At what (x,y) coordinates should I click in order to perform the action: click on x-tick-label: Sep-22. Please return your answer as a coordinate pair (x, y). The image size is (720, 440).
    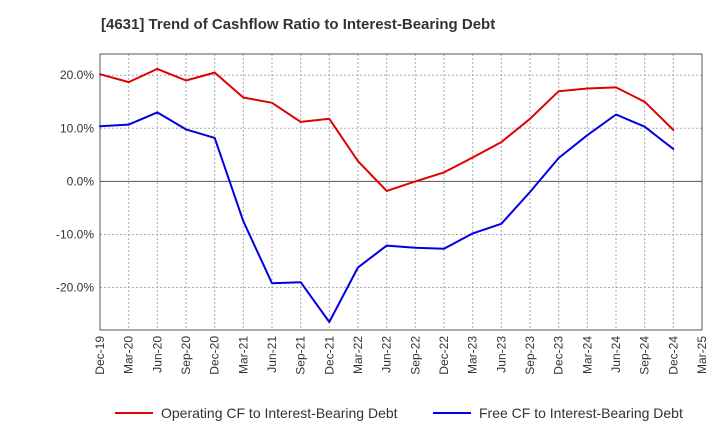
    Looking at the image, I should click on (415, 355).